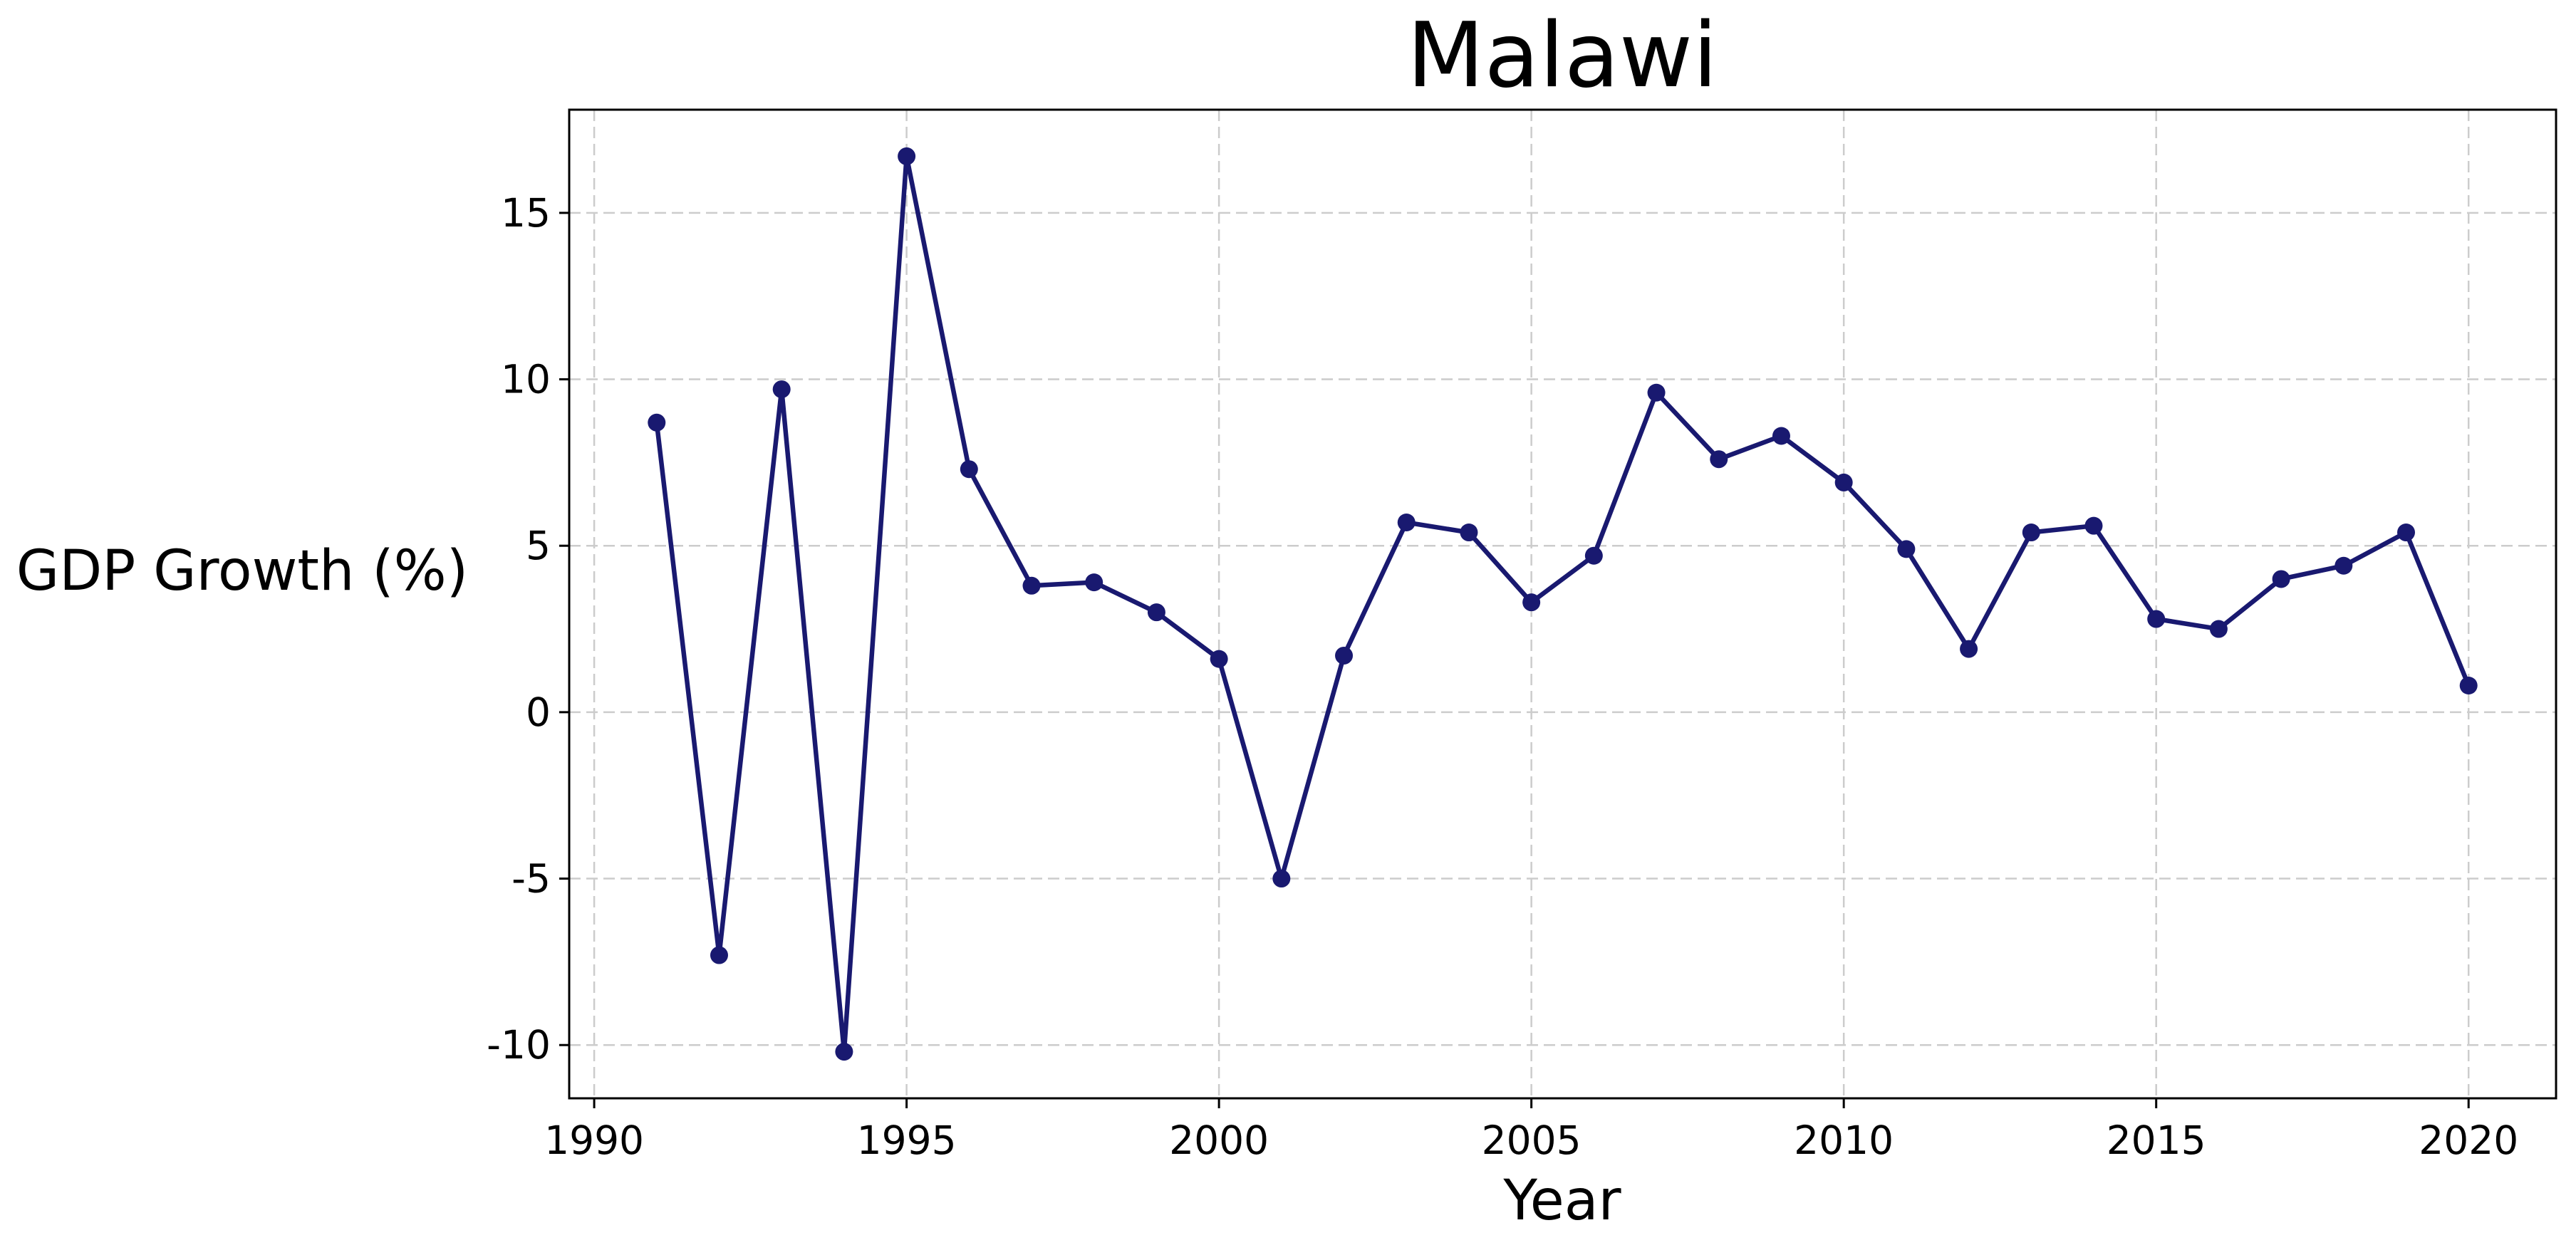  What do you see at coordinates (2468, 1140) in the screenshot?
I see `x-tick-label: 2020` at bounding box center [2468, 1140].